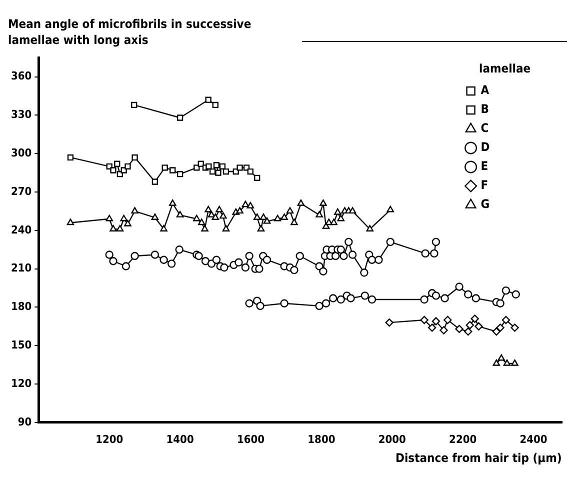 Image resolution: width=575 pixels, height=480 pixels. What do you see at coordinates (484, 185) in the screenshot?
I see `legend-label: F` at bounding box center [484, 185].